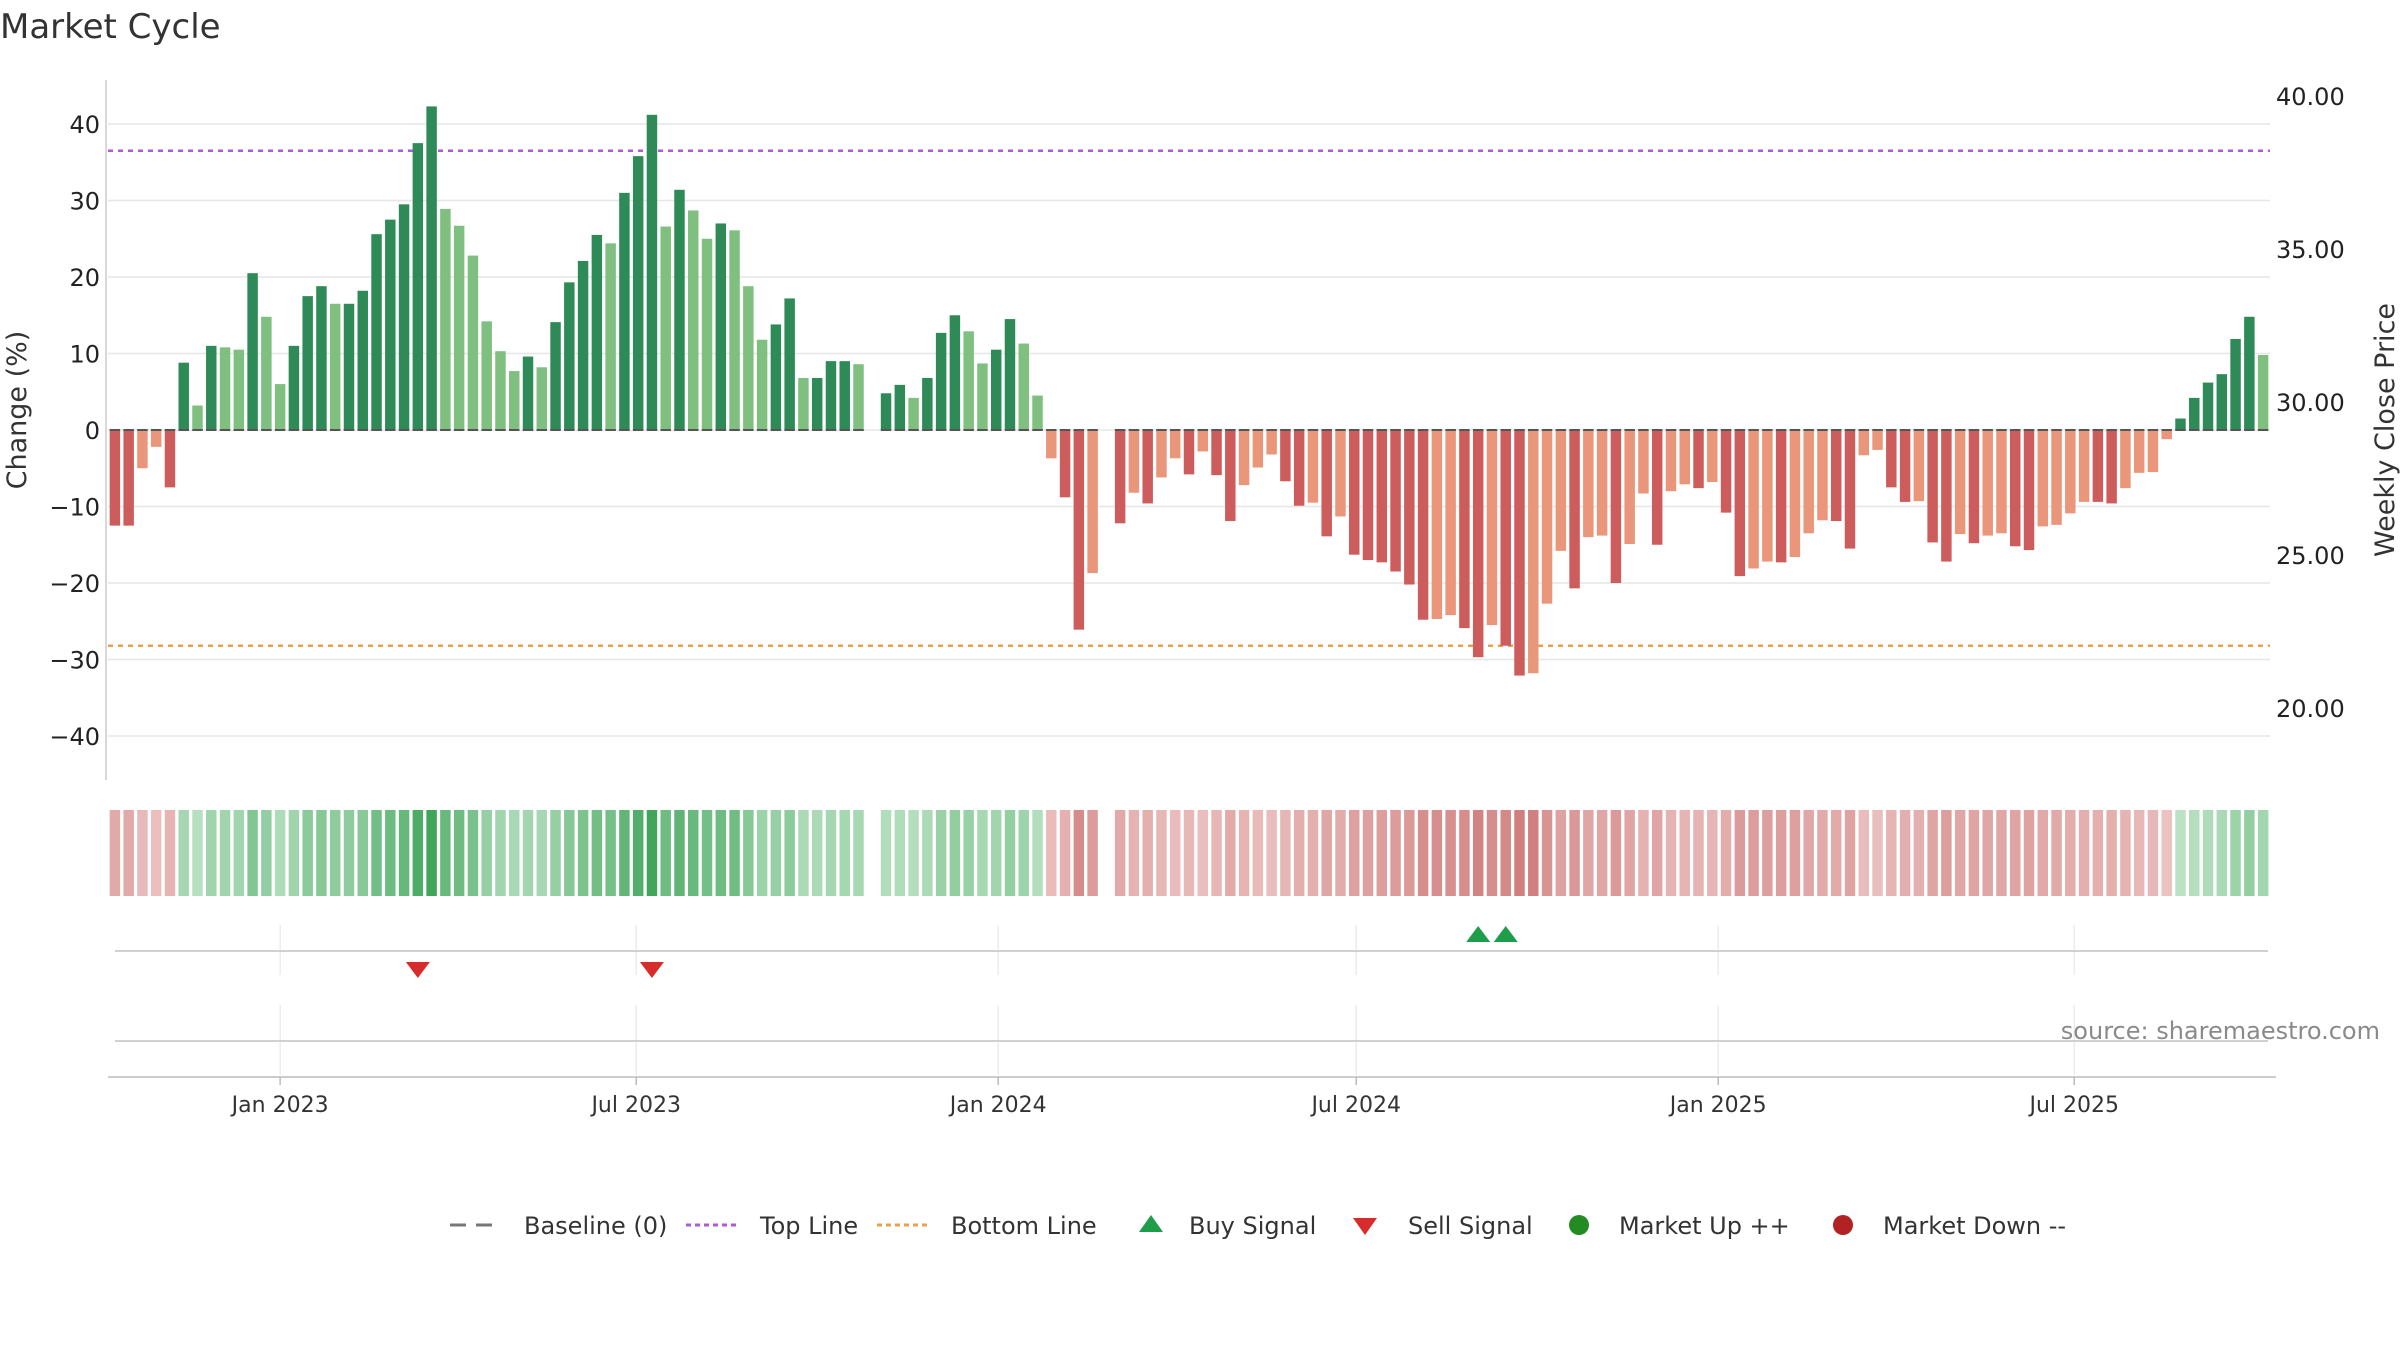 The image size is (2400, 1350). What do you see at coordinates (1355, 1105) in the screenshot?
I see `x-tick-label: Jul 2024` at bounding box center [1355, 1105].